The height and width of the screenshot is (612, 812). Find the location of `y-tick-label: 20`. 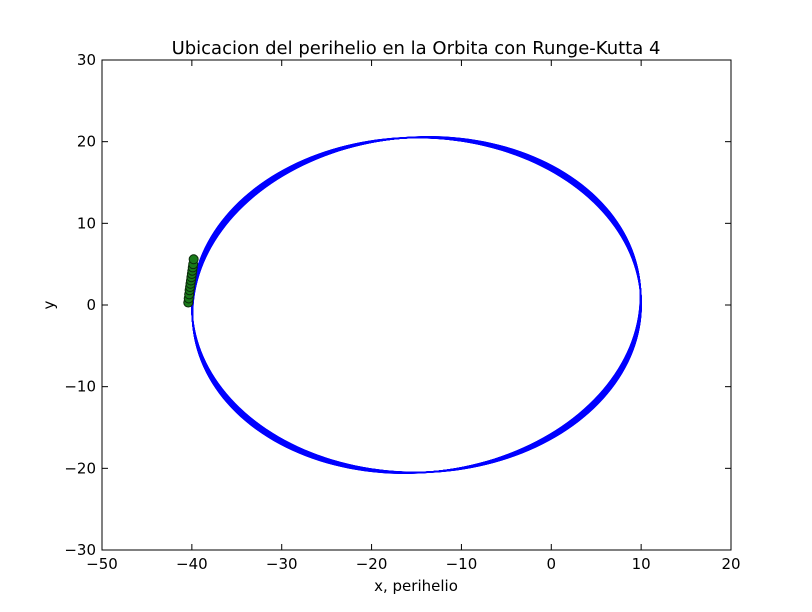

y-tick-label: 20 is located at coordinates (86, 142).